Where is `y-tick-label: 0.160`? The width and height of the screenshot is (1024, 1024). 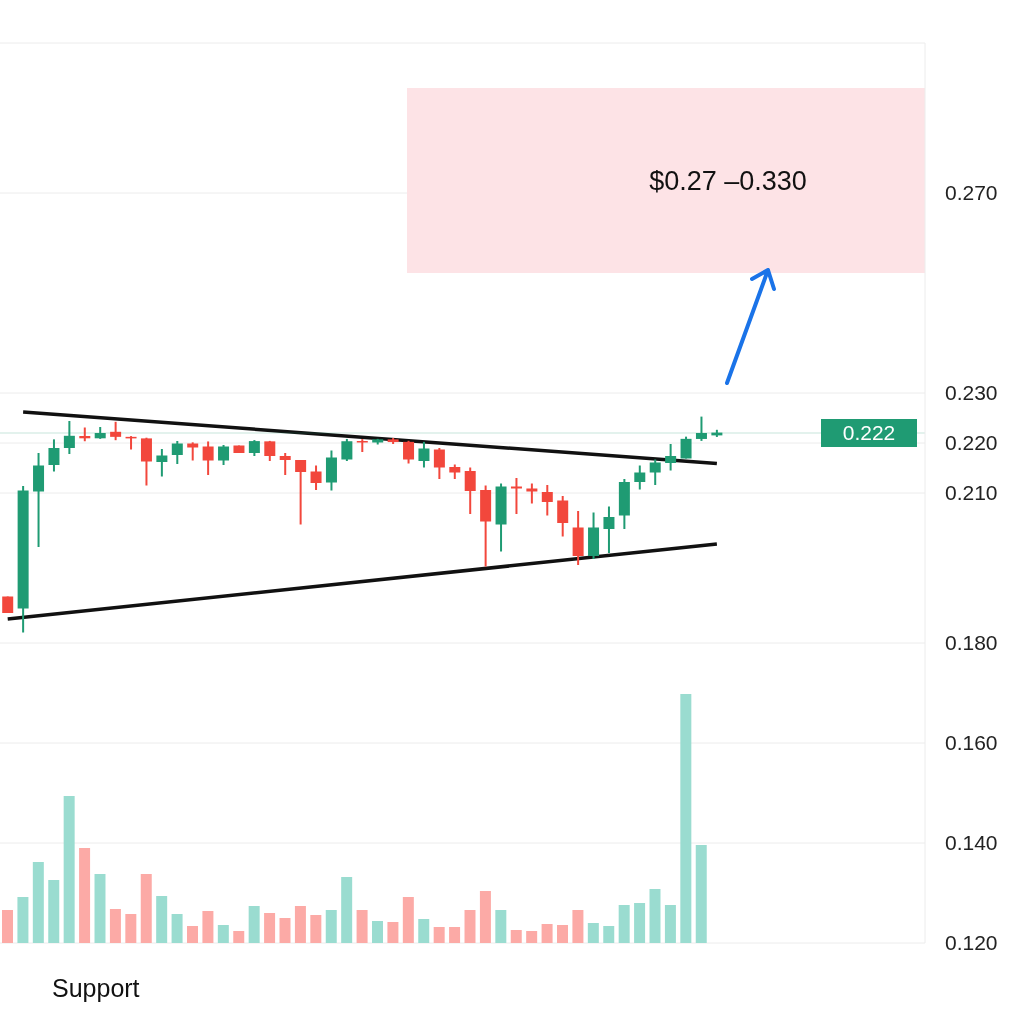 y-tick-label: 0.160 is located at coordinates (971, 743).